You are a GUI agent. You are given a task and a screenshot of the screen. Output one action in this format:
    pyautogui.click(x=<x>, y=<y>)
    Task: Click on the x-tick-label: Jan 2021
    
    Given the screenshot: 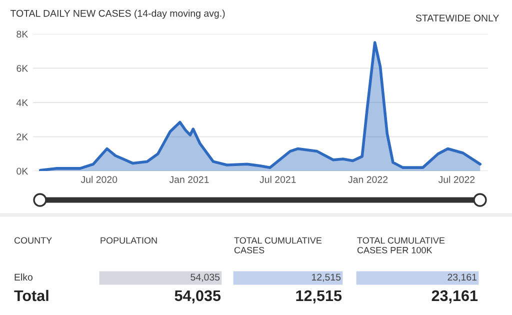 What is the action you would take?
    pyautogui.click(x=189, y=179)
    